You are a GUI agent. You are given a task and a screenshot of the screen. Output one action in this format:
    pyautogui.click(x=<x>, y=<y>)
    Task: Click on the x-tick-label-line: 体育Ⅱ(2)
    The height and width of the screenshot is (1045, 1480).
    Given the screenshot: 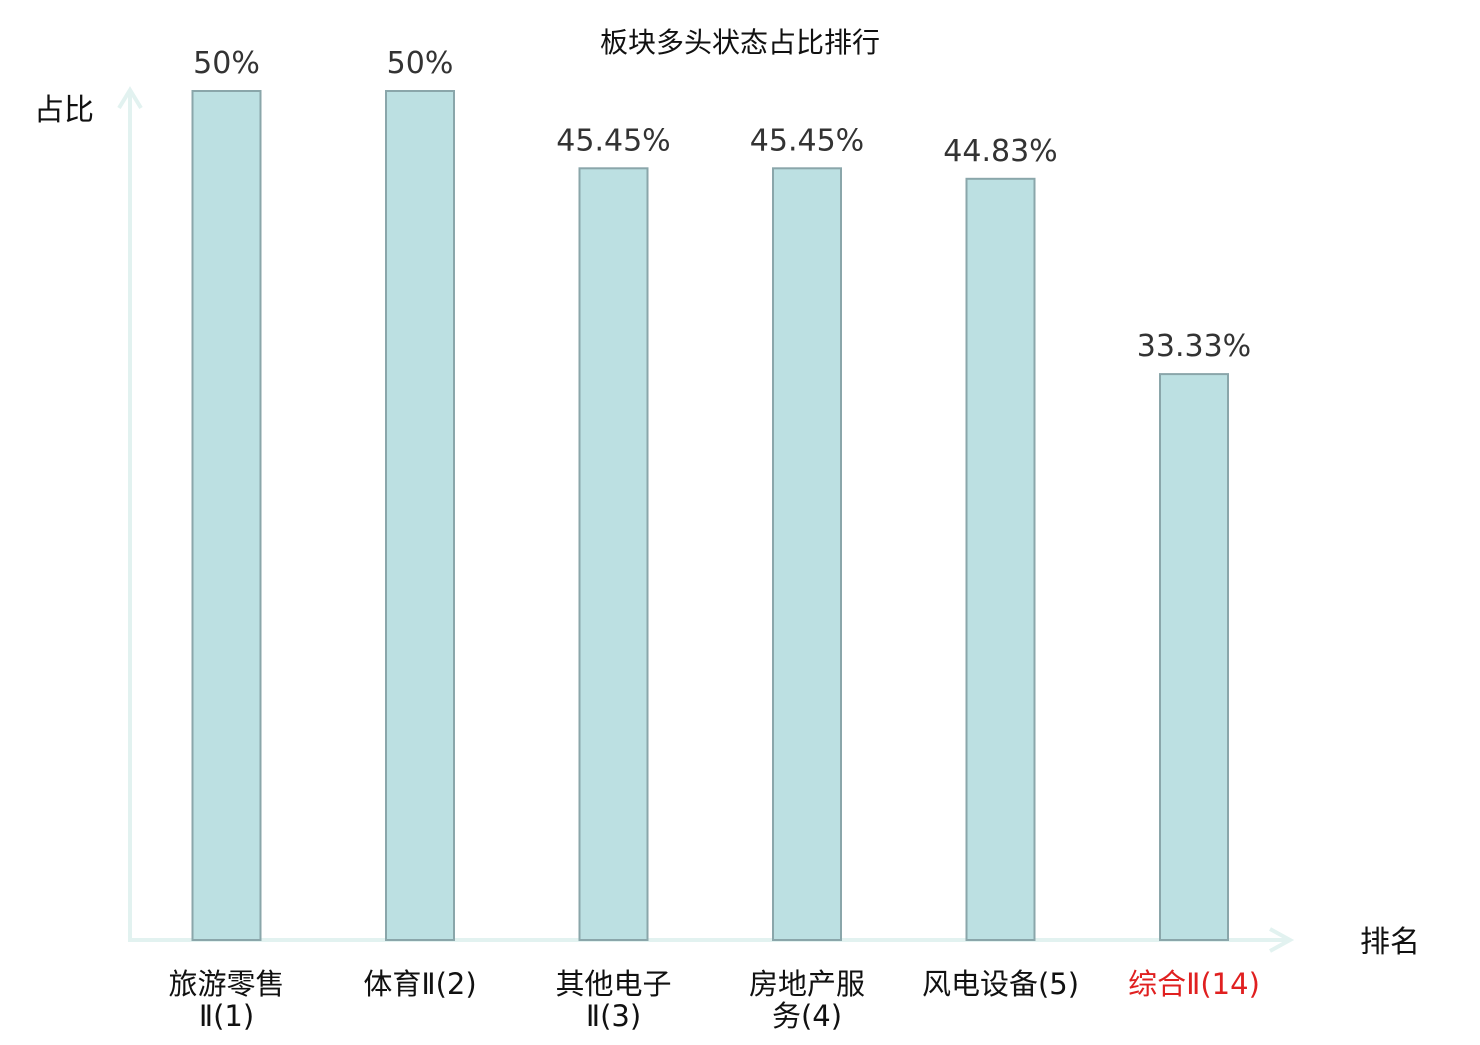 What is the action you would take?
    pyautogui.click(x=419, y=984)
    